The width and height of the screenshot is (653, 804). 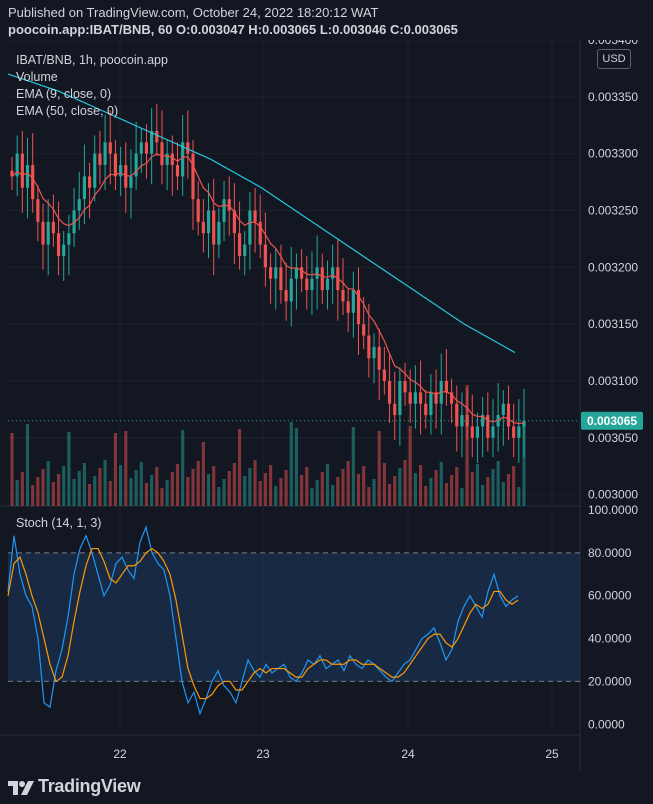 What do you see at coordinates (613, 154) in the screenshot?
I see `price-tick-label: 0.003300` at bounding box center [613, 154].